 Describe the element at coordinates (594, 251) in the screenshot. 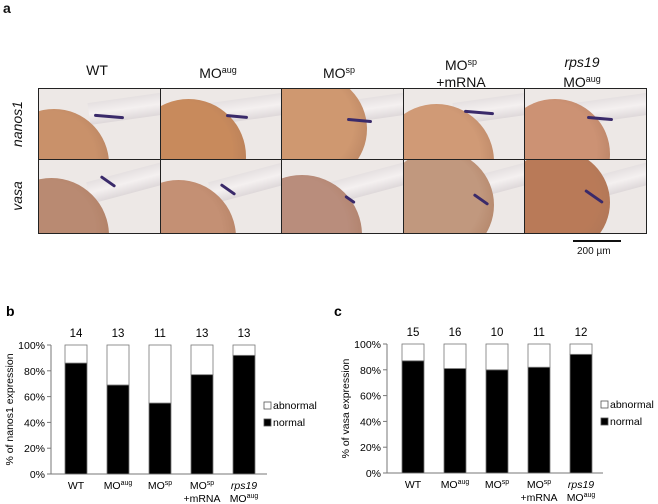

I see `scale-bar-label: 200 µm` at that location.